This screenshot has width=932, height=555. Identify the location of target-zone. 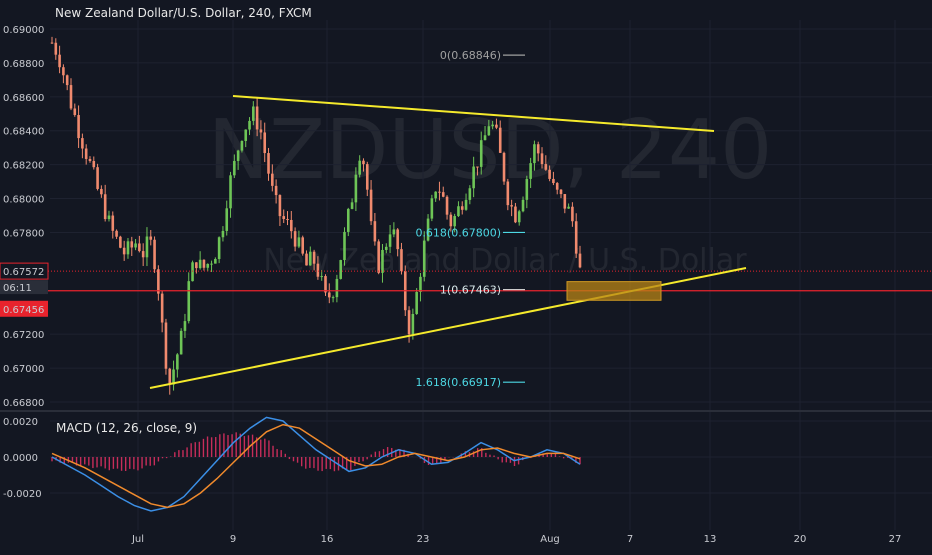
(614, 291).